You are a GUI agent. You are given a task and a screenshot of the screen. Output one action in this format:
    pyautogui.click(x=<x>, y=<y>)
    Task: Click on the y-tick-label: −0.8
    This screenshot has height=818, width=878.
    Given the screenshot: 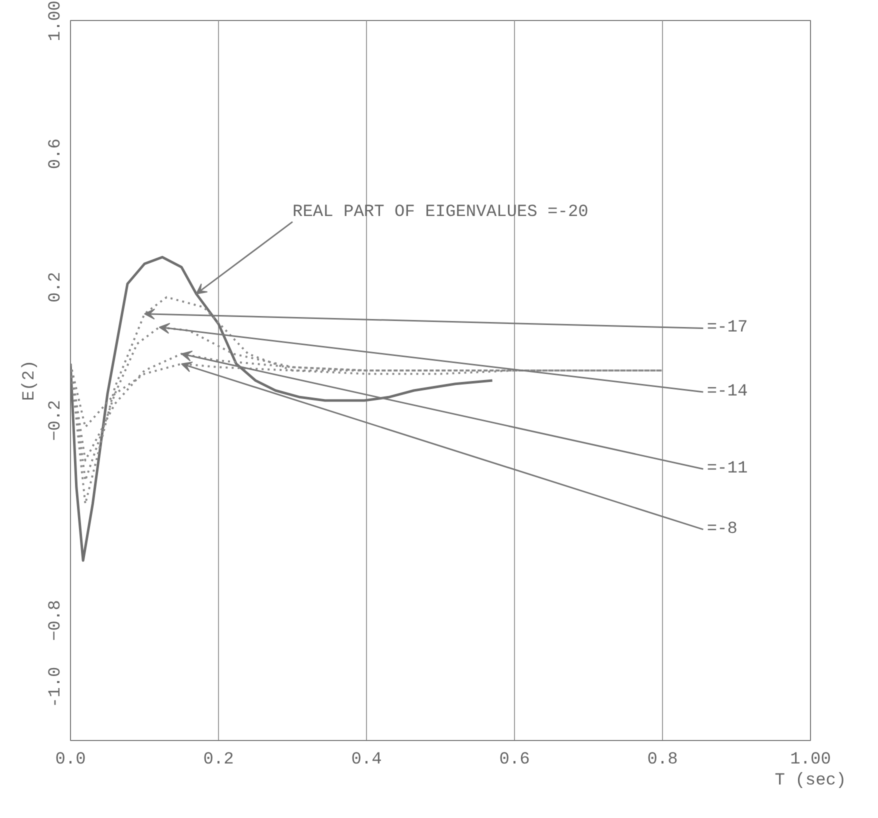 What is the action you would take?
    pyautogui.click(x=56, y=620)
    